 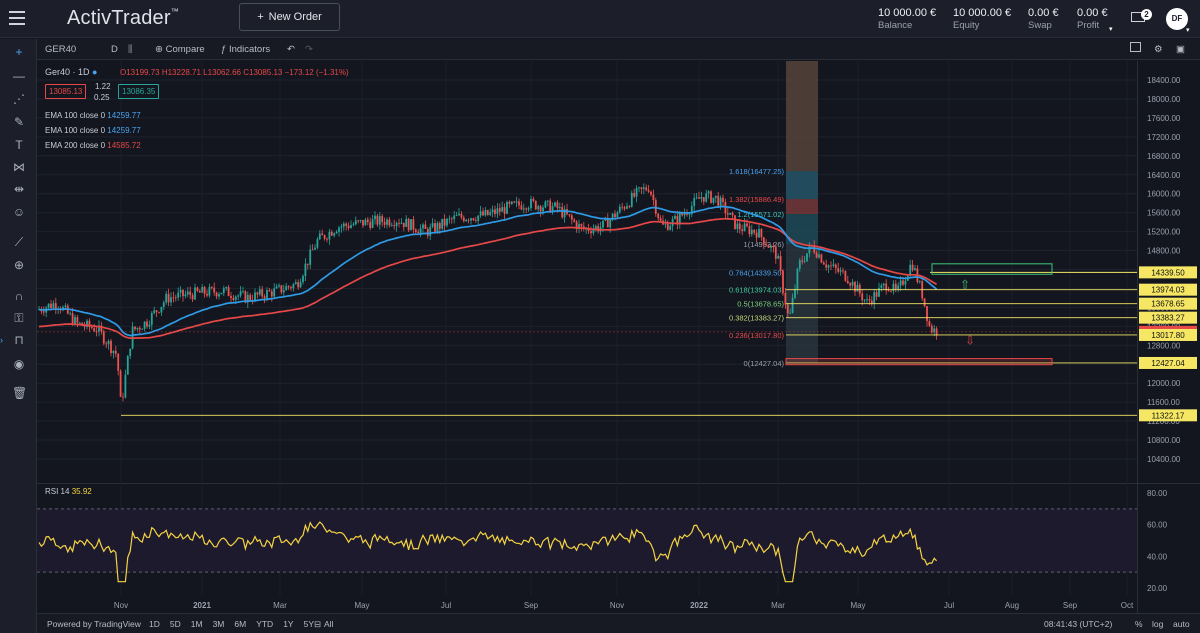 What do you see at coordinates (114, 49) in the screenshot?
I see `interval-selector: D` at bounding box center [114, 49].